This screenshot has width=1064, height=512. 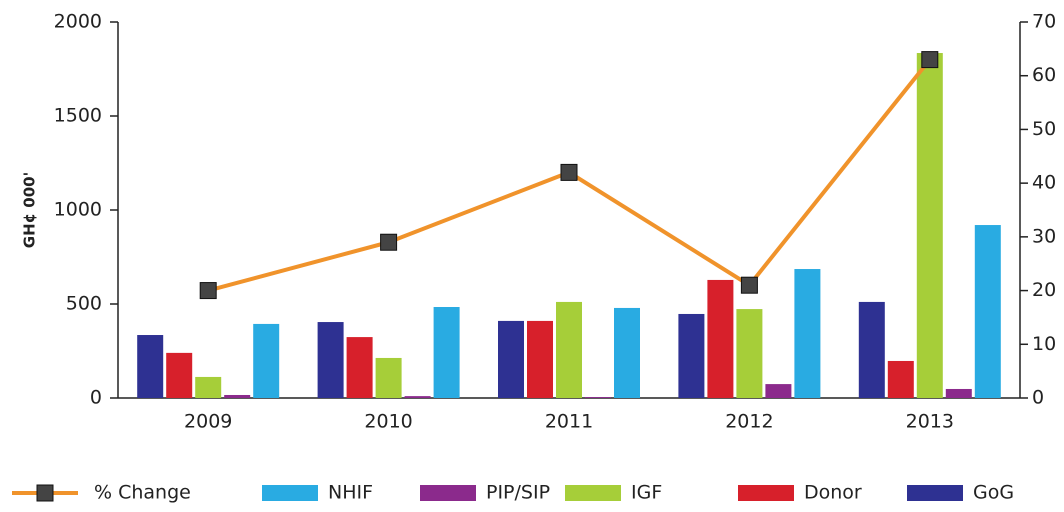 I want to click on x-tick-label: 2010, so click(x=388, y=422).